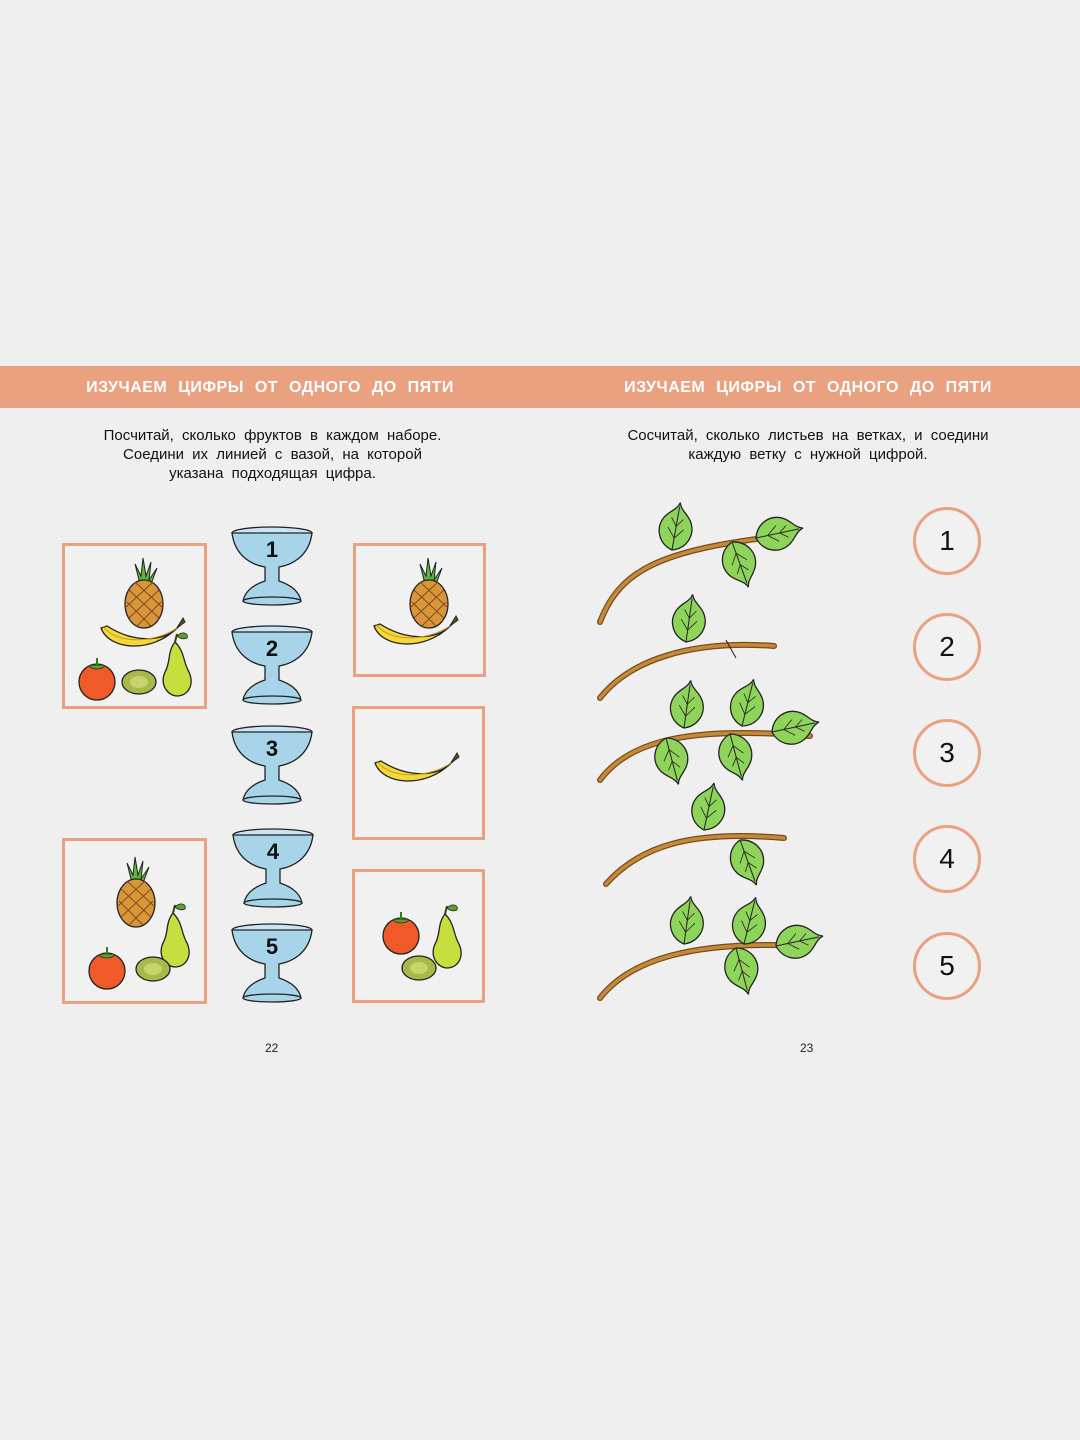  What do you see at coordinates (272, 549) in the screenshot?
I see `vase-number: 1` at bounding box center [272, 549].